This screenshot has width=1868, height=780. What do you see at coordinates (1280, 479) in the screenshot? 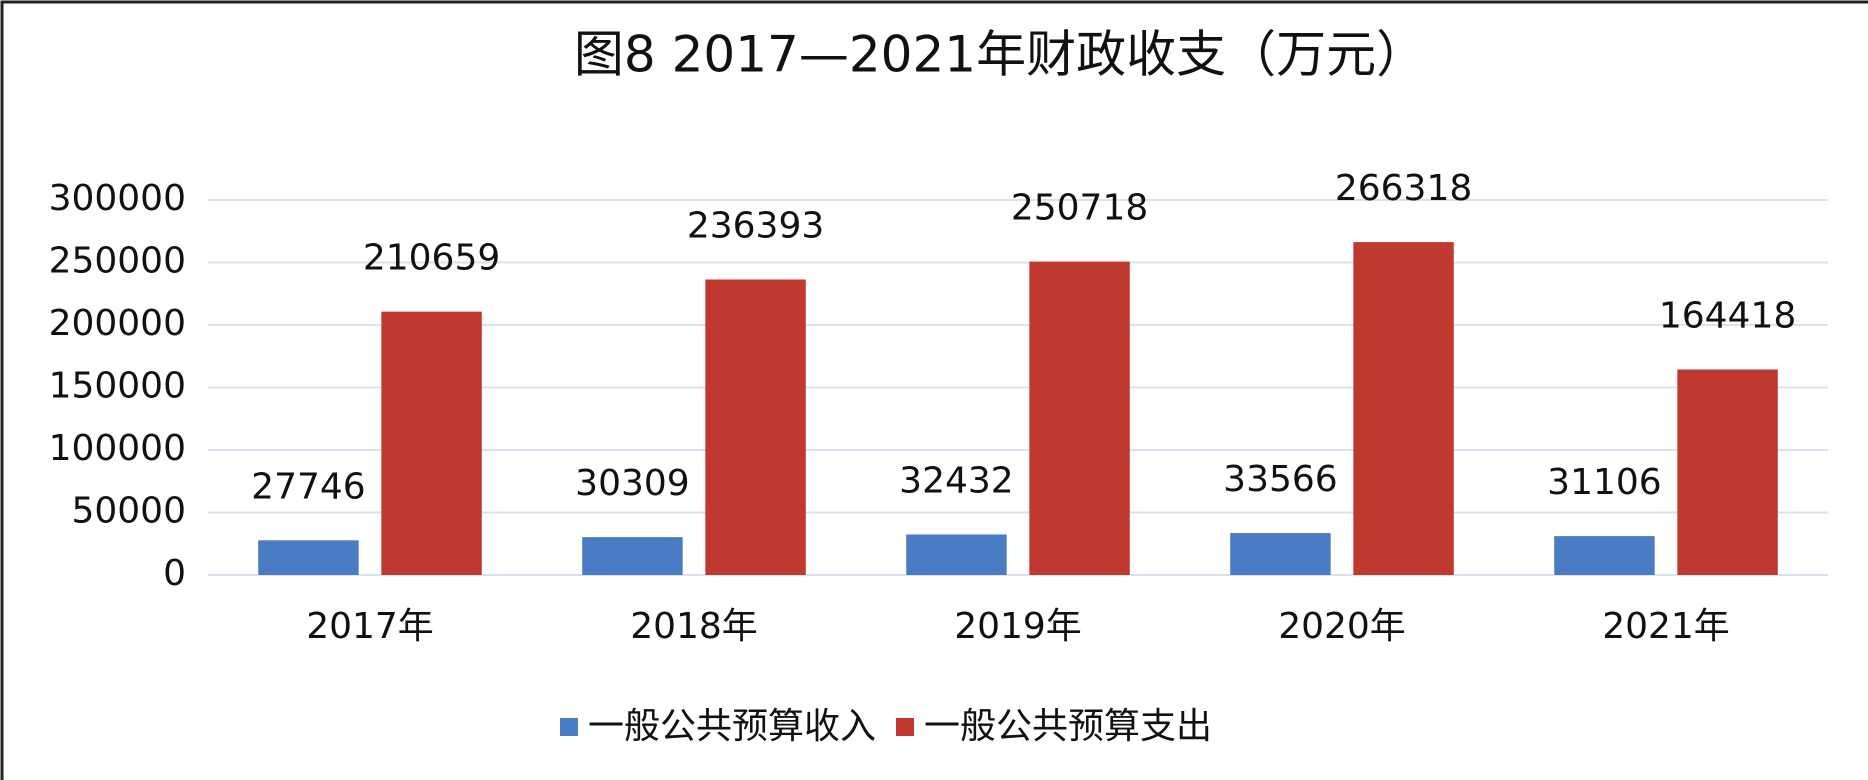
I see `value-label: 33566` at bounding box center [1280, 479].